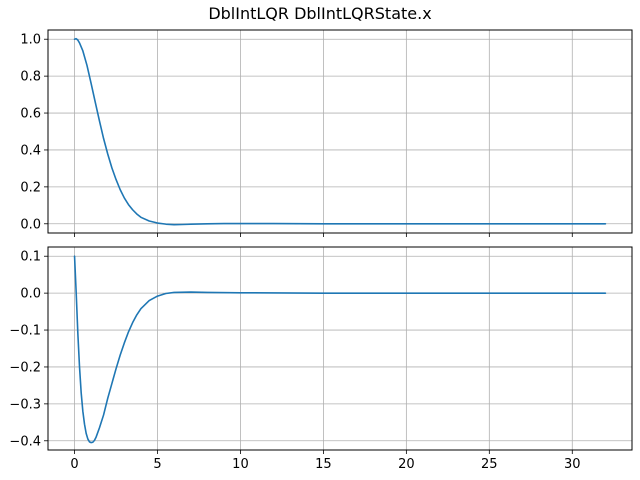 This screenshot has height=480, width=640. I want to click on bottom-subplot-ytick-label: 0.1, so click(30, 257).